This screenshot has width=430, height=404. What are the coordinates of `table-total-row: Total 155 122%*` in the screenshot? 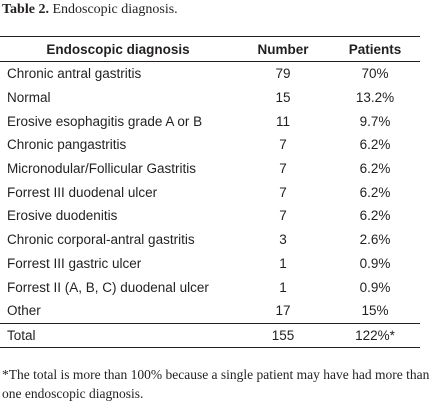 It's located at (210, 335).